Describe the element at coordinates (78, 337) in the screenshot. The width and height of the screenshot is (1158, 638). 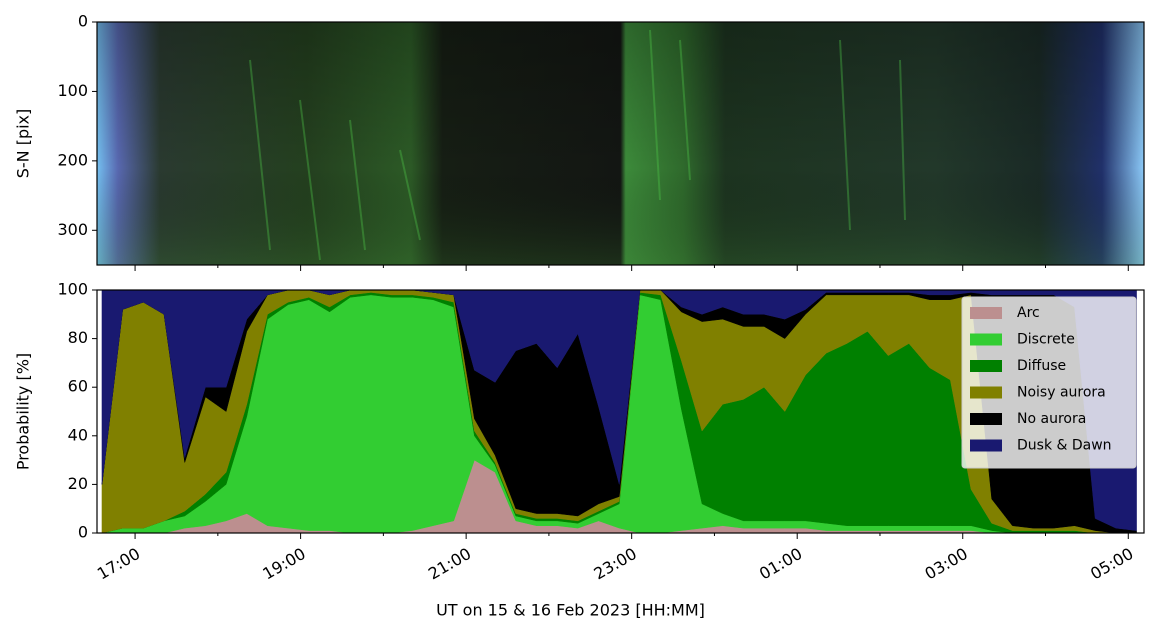
I see `y-tick-label: 80` at that location.